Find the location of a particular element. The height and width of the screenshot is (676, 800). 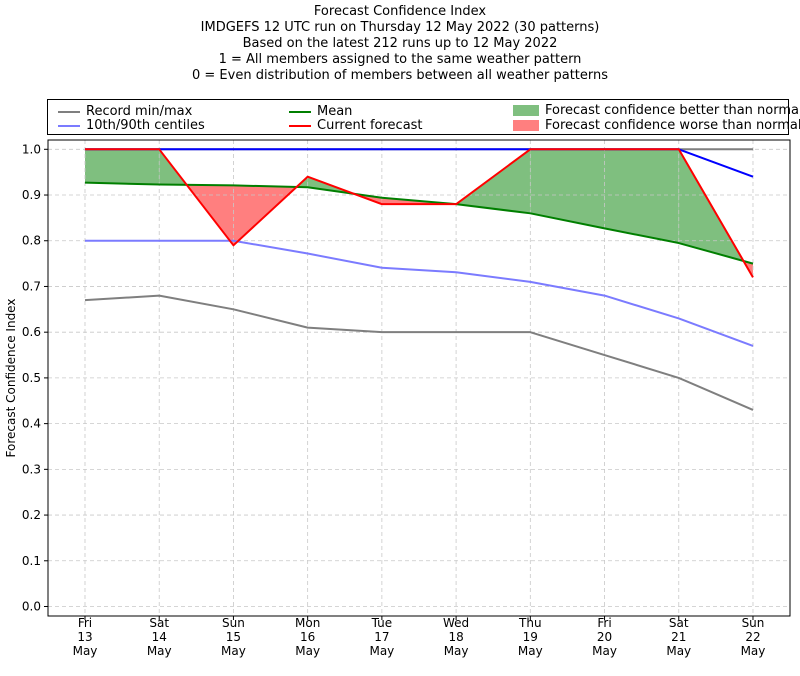

y-tick-label: 0.0 is located at coordinates (31, 607).